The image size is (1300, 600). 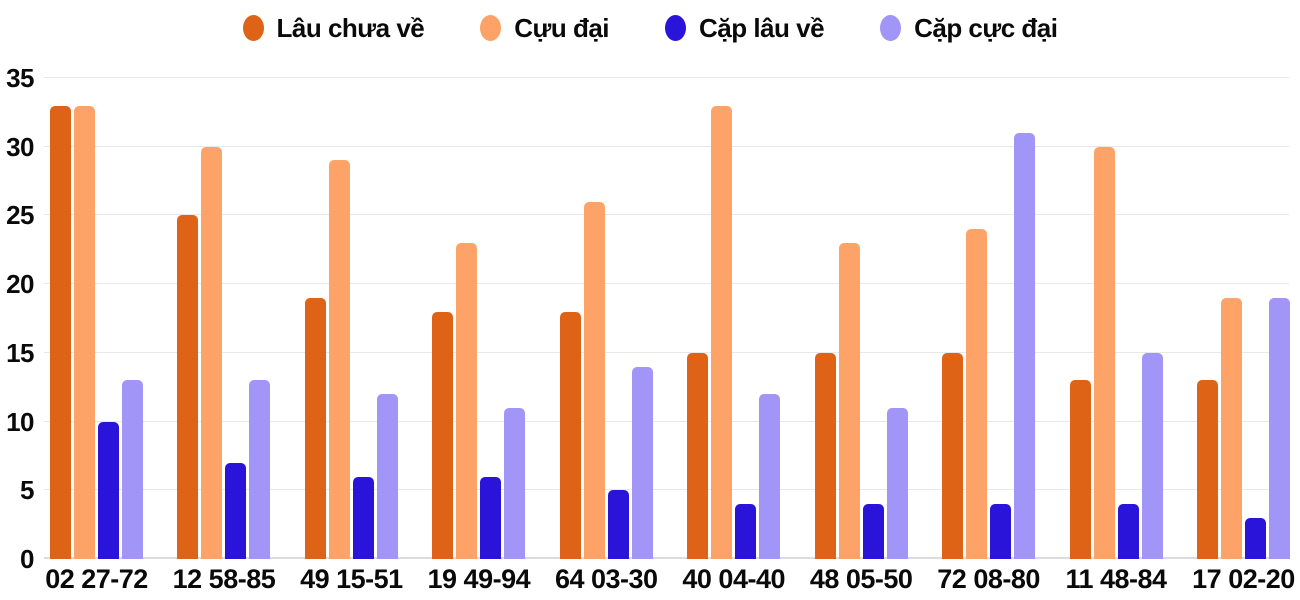 What do you see at coordinates (20, 146) in the screenshot?
I see `y-axis-tick-label: 30` at bounding box center [20, 146].